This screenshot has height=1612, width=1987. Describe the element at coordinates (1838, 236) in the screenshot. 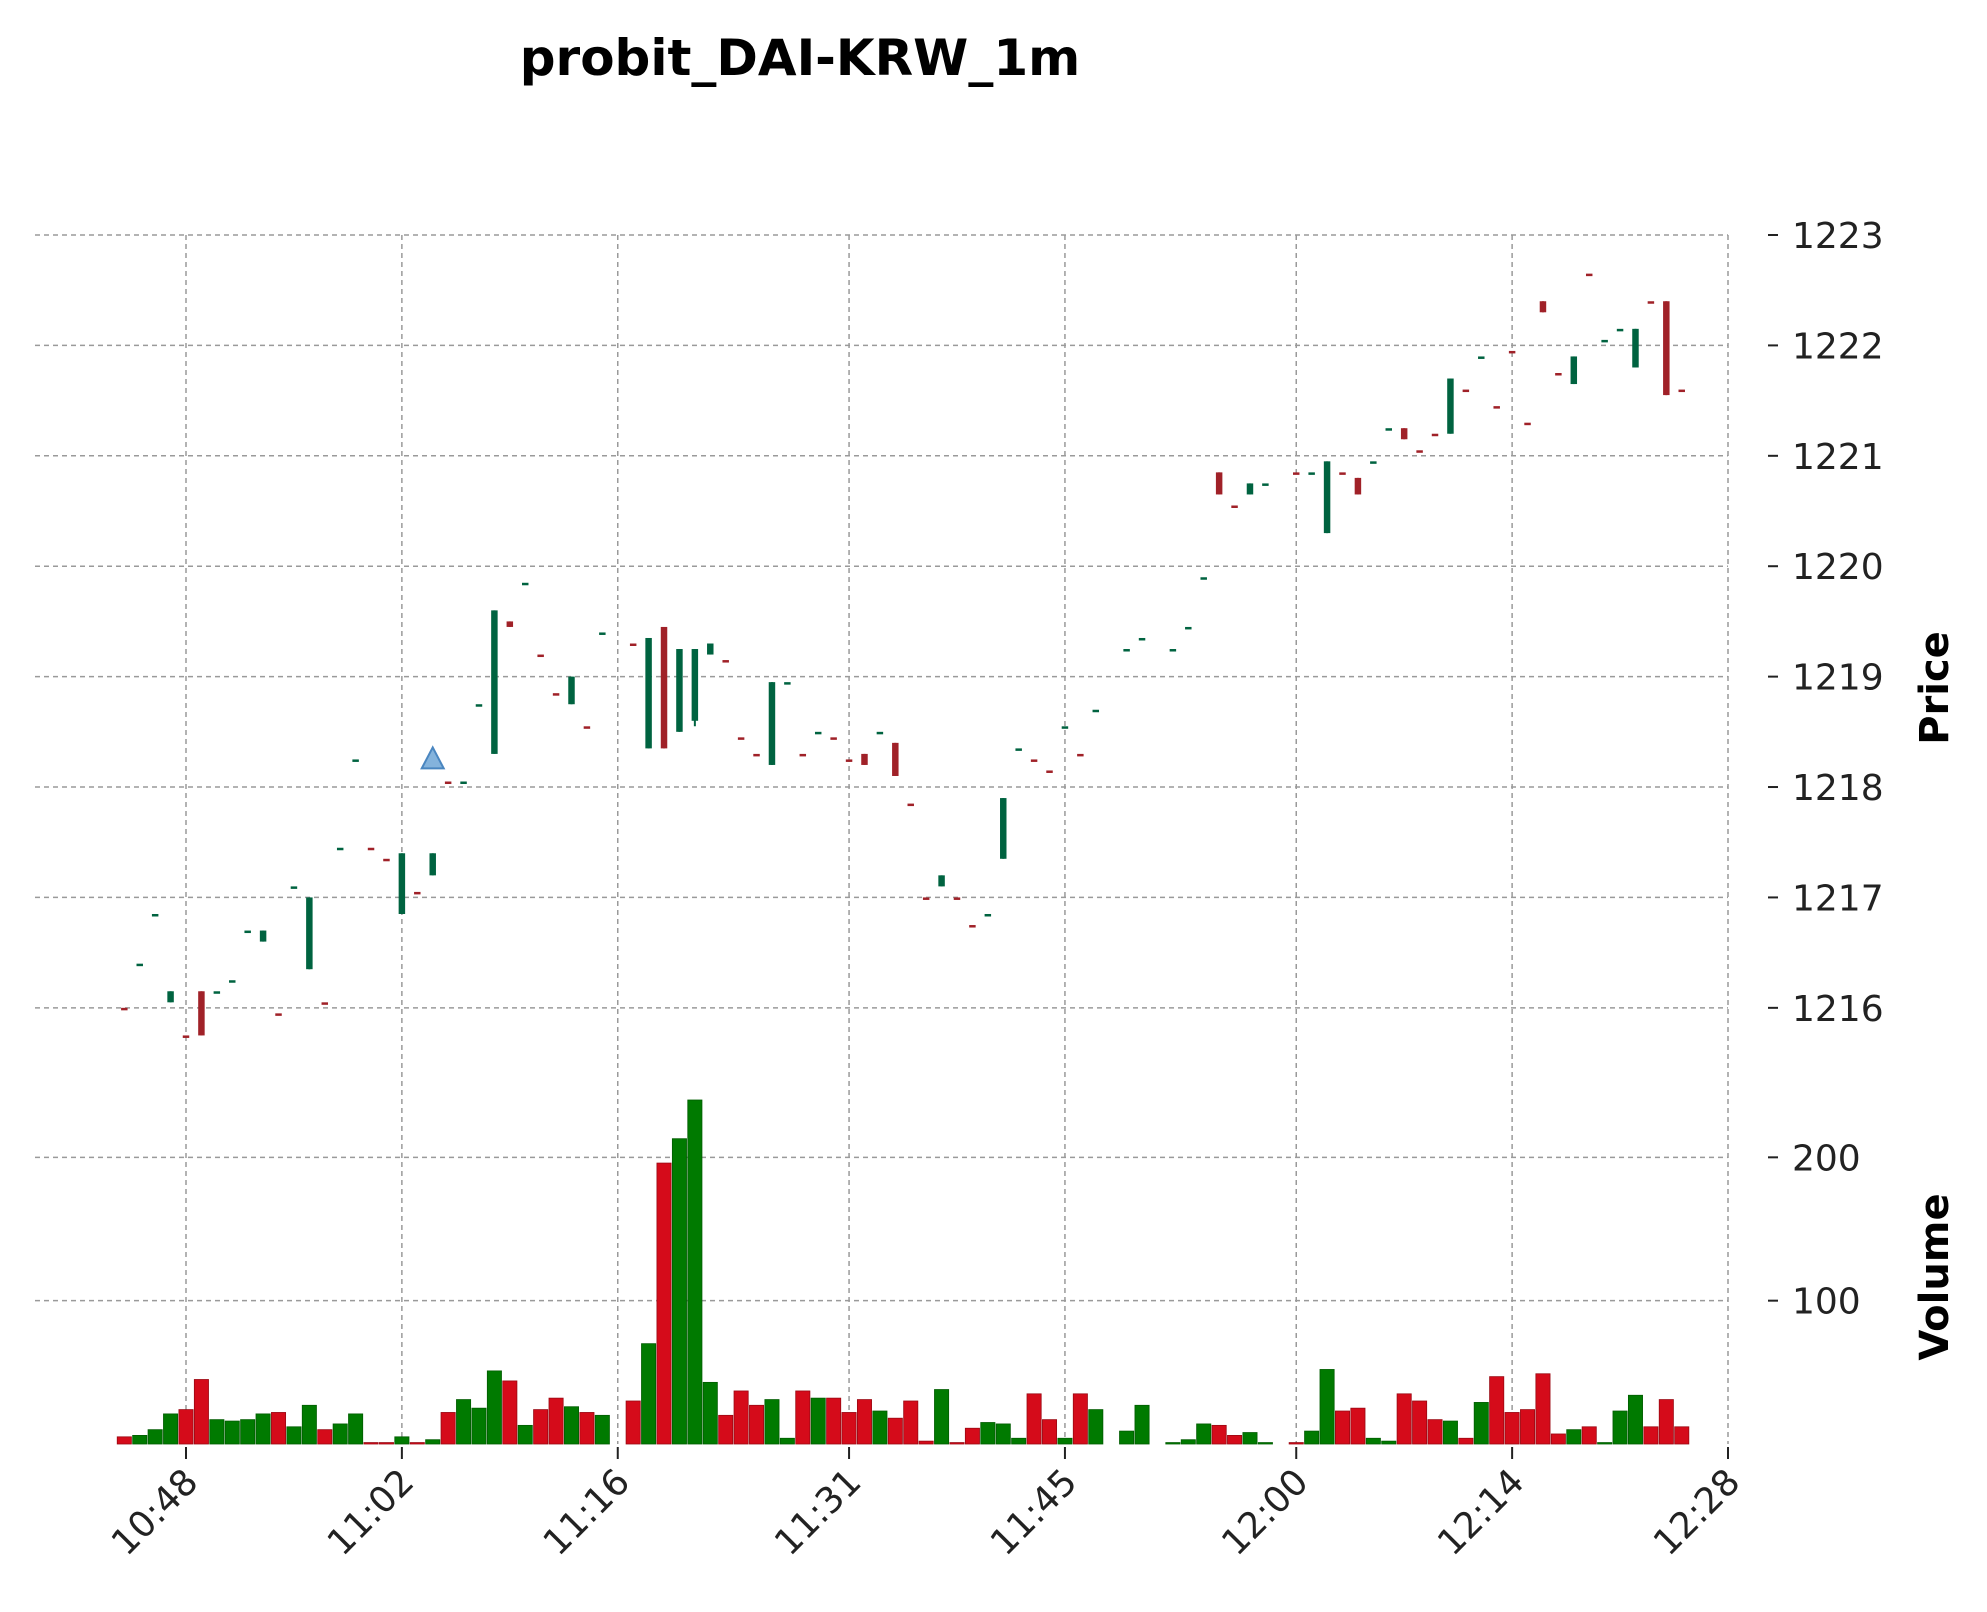

I see `price-tick-label: 1223` at that location.